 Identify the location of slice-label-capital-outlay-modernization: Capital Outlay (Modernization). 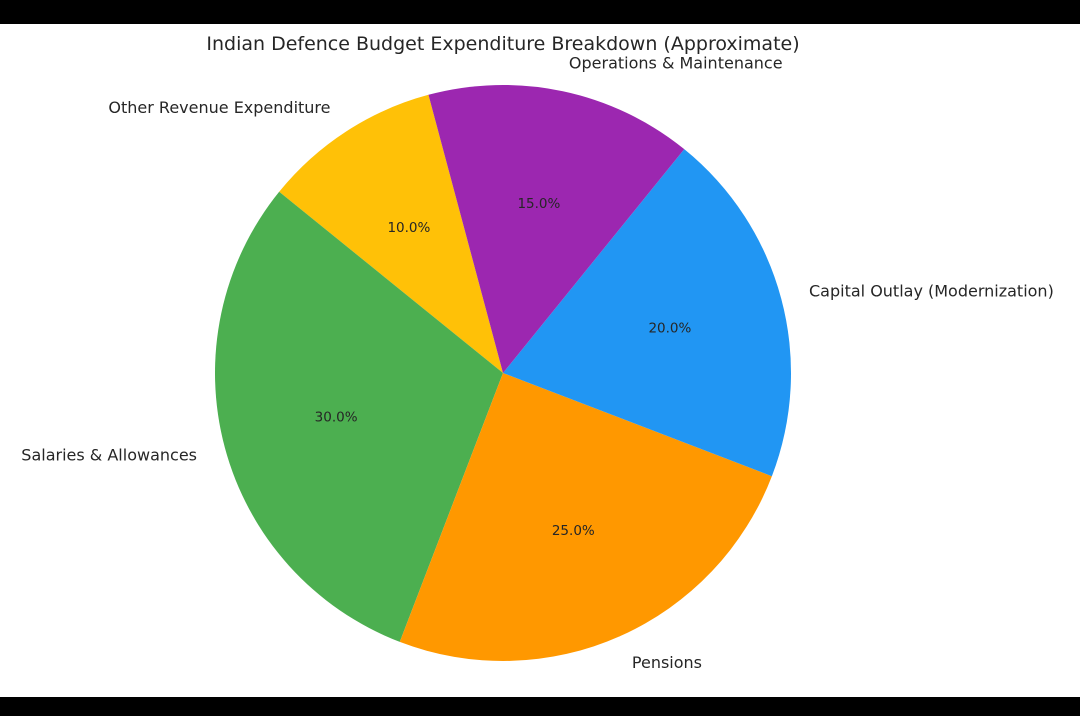
(931, 291).